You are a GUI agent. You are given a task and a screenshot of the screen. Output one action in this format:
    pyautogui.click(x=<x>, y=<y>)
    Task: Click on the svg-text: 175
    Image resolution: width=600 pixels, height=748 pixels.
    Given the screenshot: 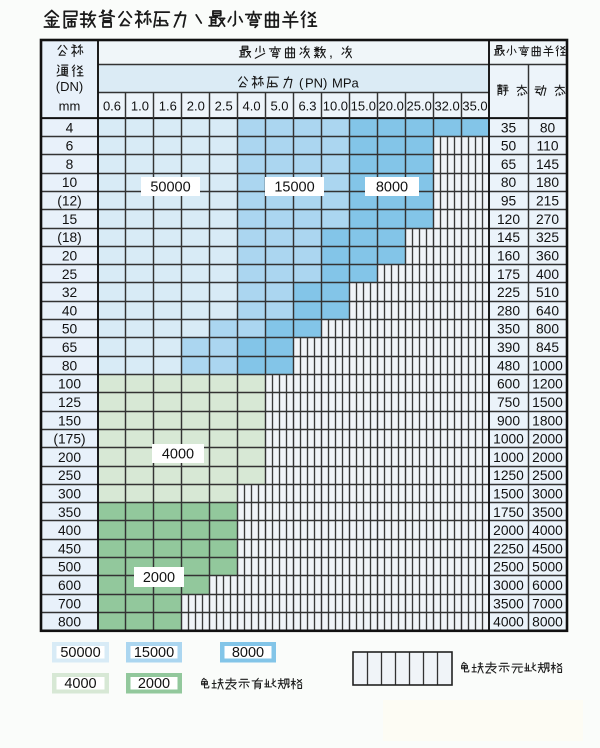 What is the action you would take?
    pyautogui.click(x=508, y=274)
    